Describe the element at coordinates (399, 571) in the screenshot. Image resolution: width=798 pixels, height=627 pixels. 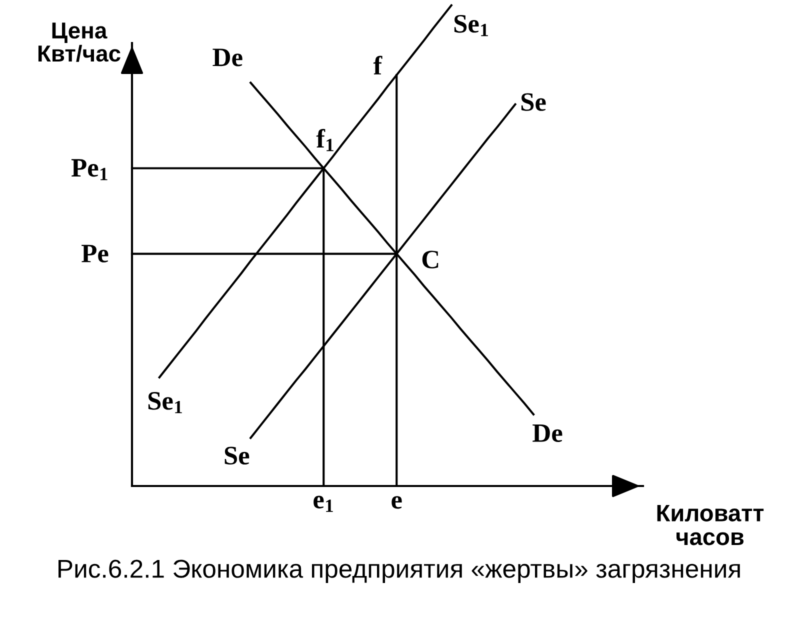
I see `text: Рис.6.2.1 Экономика предприятия «жертвы» загрязнения` at that location.